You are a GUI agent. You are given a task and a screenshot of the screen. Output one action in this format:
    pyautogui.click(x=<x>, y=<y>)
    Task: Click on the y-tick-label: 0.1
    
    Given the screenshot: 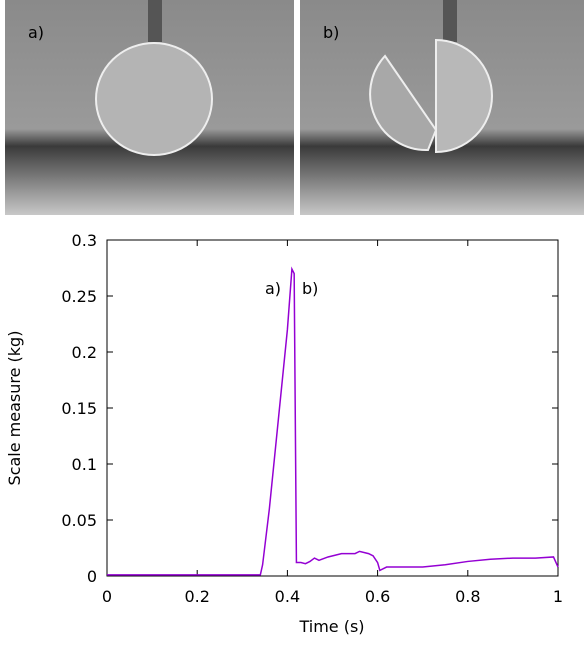 What is the action you would take?
    pyautogui.click(x=84, y=464)
    